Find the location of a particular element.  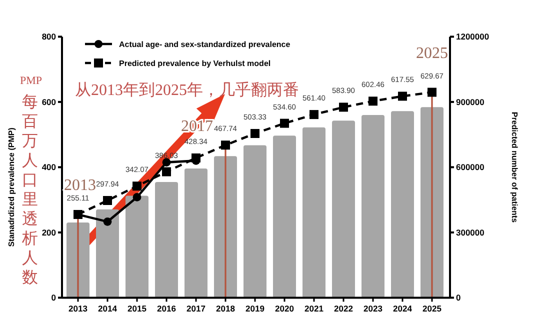

x-tick-label: 2025 is located at coordinates (432, 309).